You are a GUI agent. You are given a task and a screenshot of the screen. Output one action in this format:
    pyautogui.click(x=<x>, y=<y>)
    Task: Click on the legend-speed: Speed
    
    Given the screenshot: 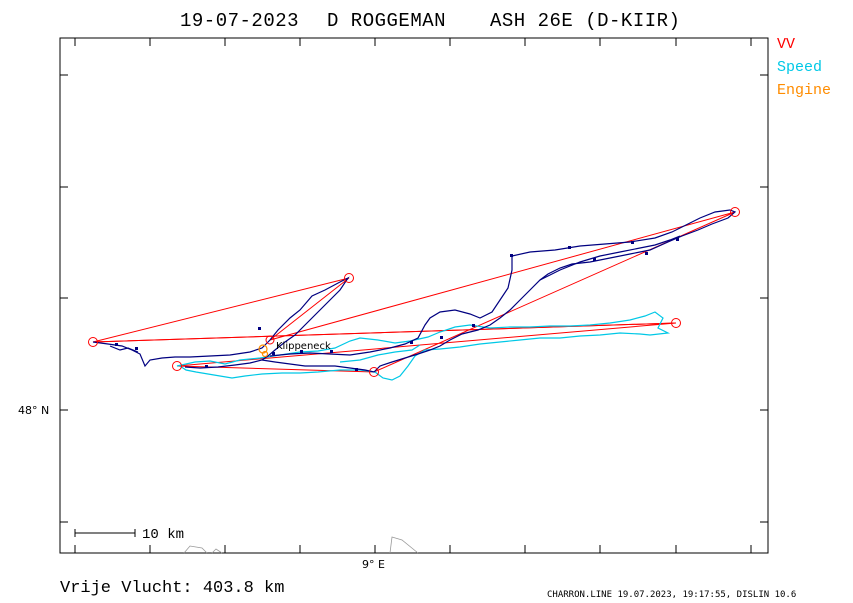 What is the action you would take?
    pyautogui.click(x=799, y=67)
    